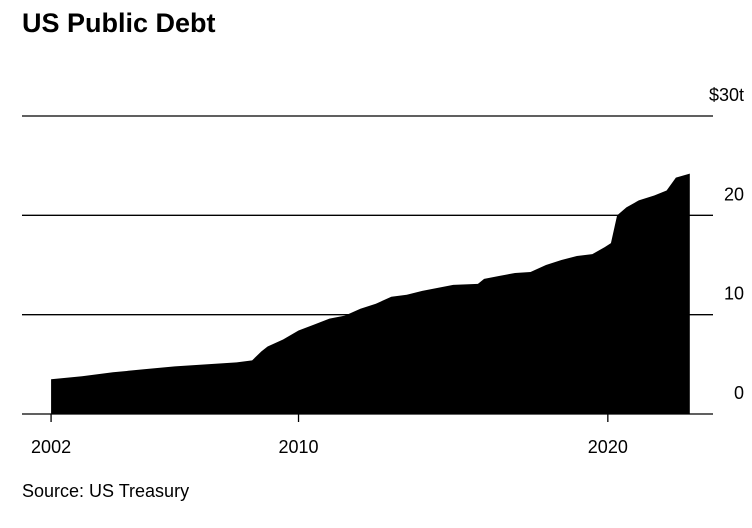 This screenshot has width=752, height=528. What do you see at coordinates (119, 23) in the screenshot?
I see `chart-title: US Public Debt` at bounding box center [119, 23].